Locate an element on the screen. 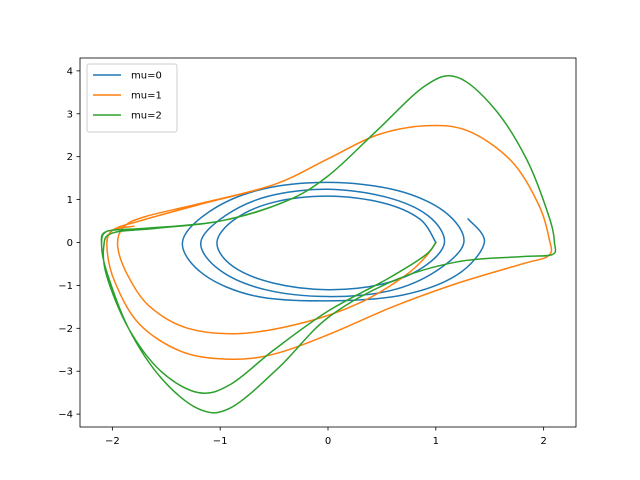 Image resolution: width=640 pixels, height=480 pixels. y-axis: −4 −3 −2 −1 0 1 2 3 4 is located at coordinates (69, 243).